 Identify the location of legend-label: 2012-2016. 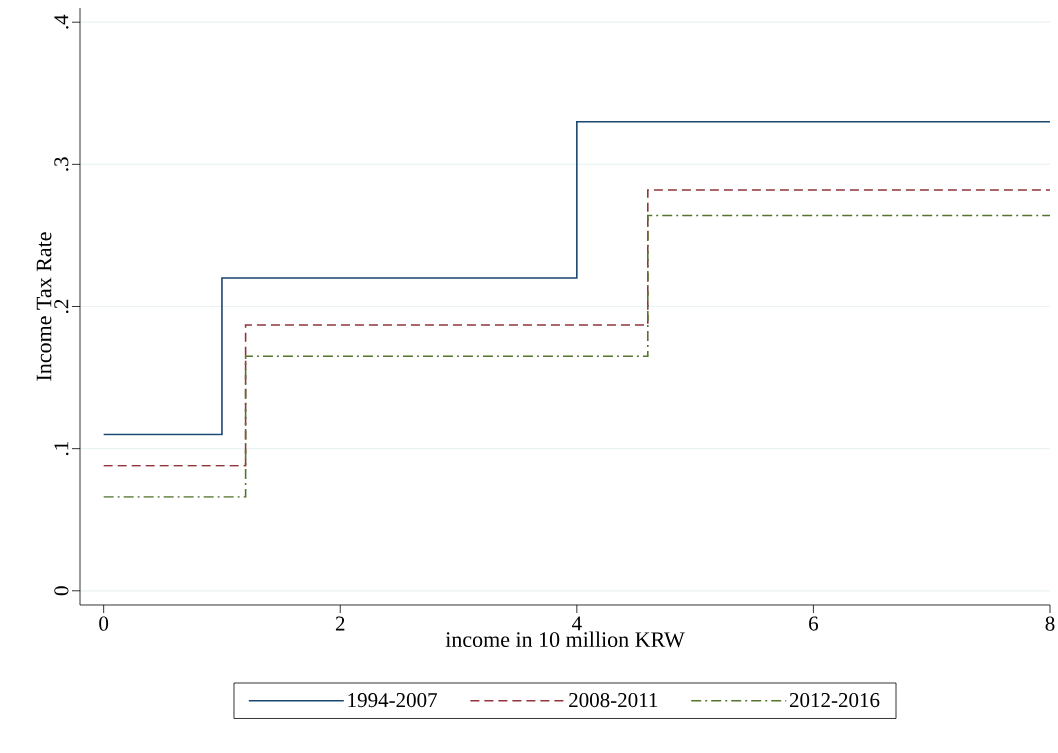
(834, 700).